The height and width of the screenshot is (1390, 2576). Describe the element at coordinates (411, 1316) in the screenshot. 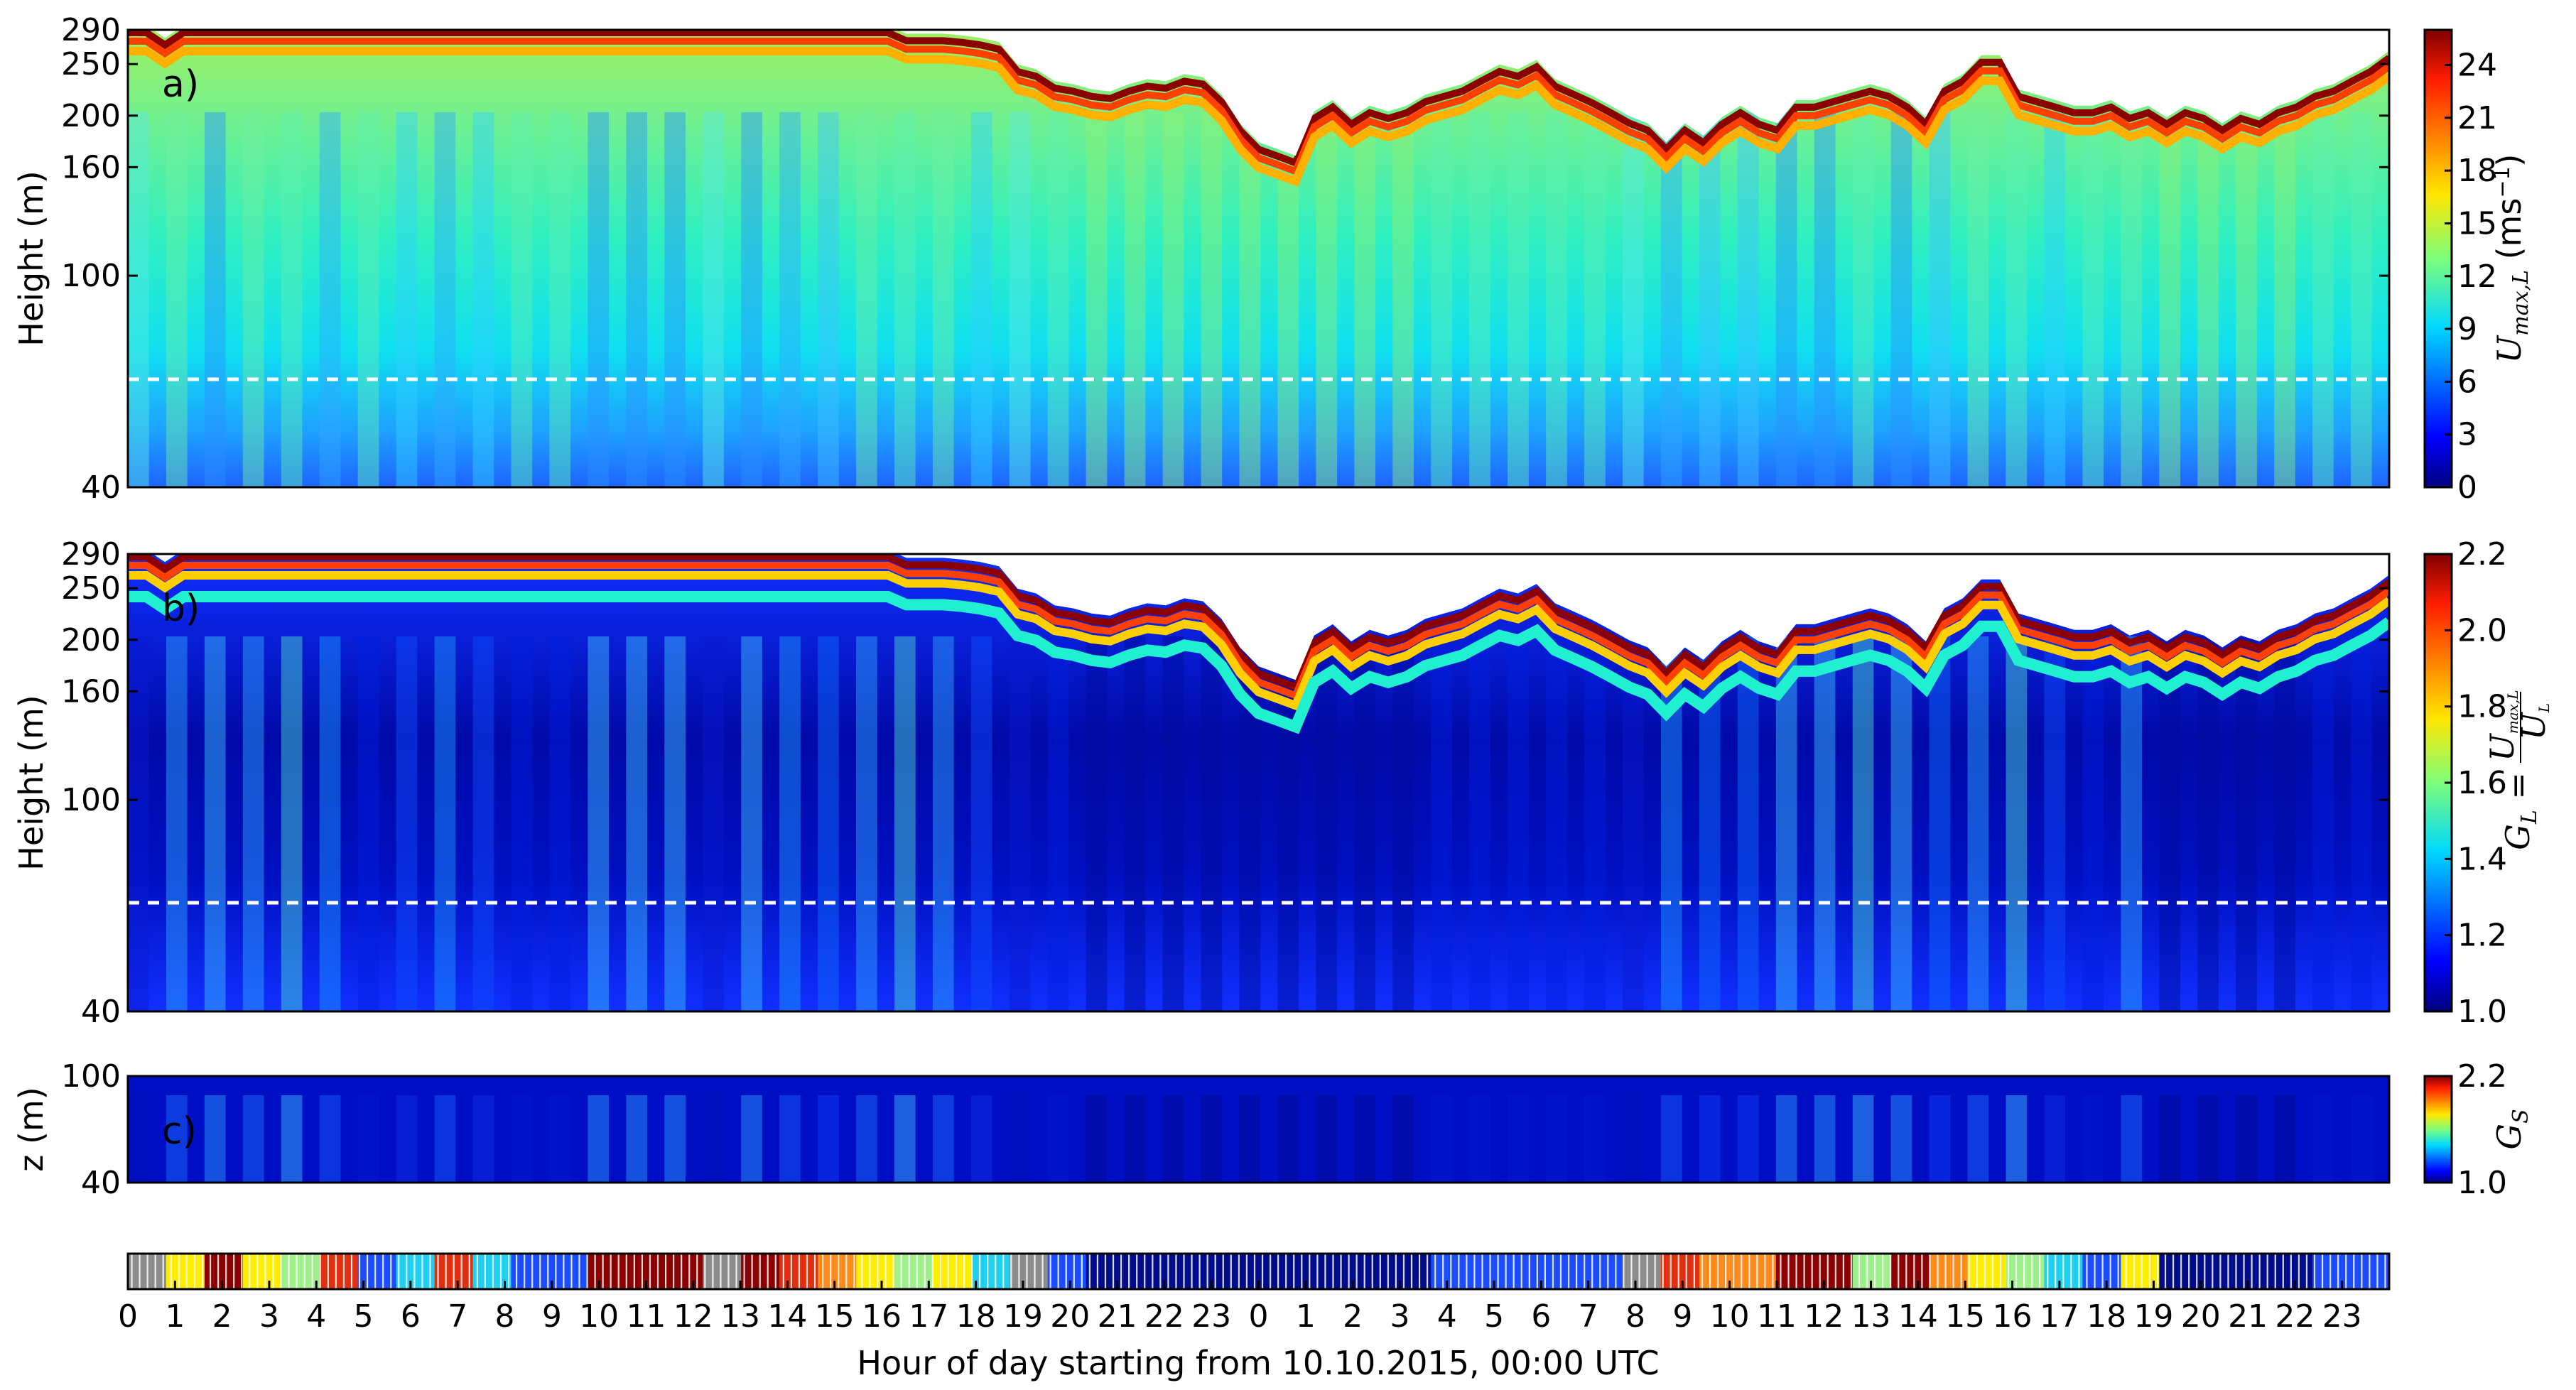

I see `x-tick-label: 6` at that location.